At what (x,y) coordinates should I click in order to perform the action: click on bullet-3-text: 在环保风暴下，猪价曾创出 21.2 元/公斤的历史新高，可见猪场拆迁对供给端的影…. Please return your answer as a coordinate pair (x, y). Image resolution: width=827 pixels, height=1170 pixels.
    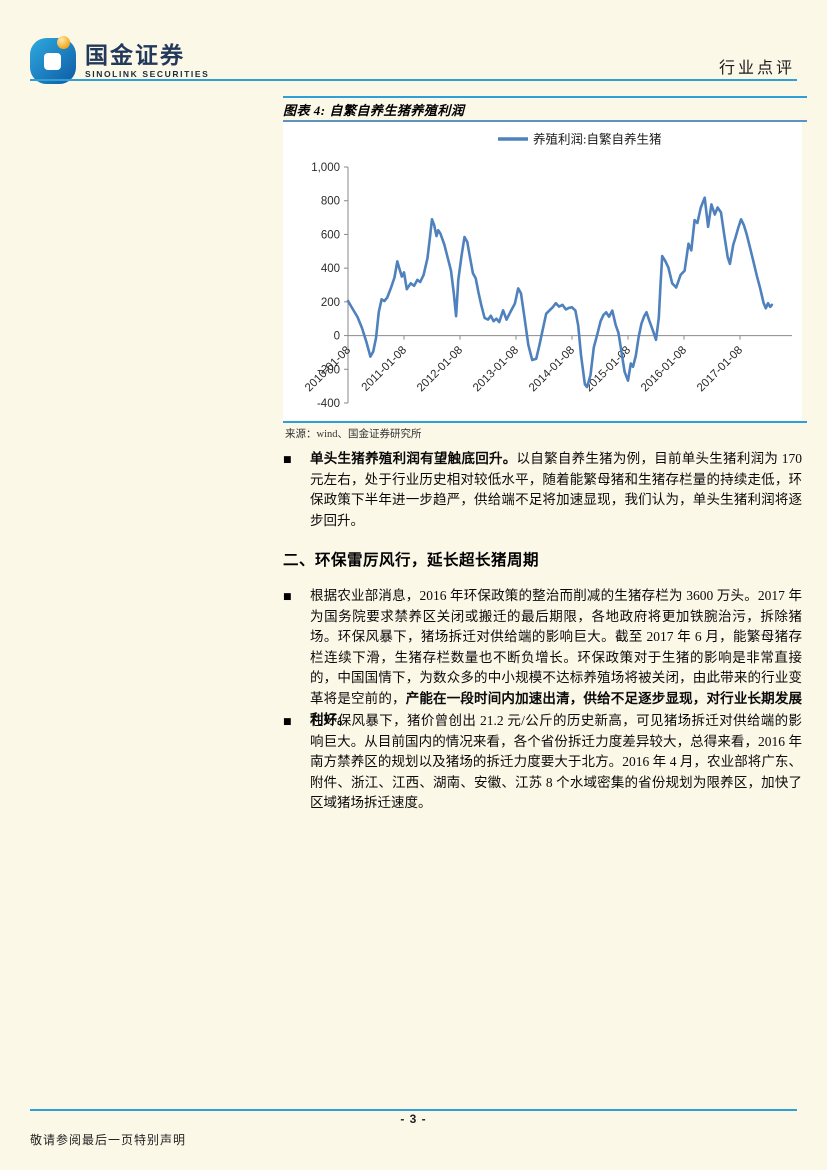
    Looking at the image, I should click on (556, 762).